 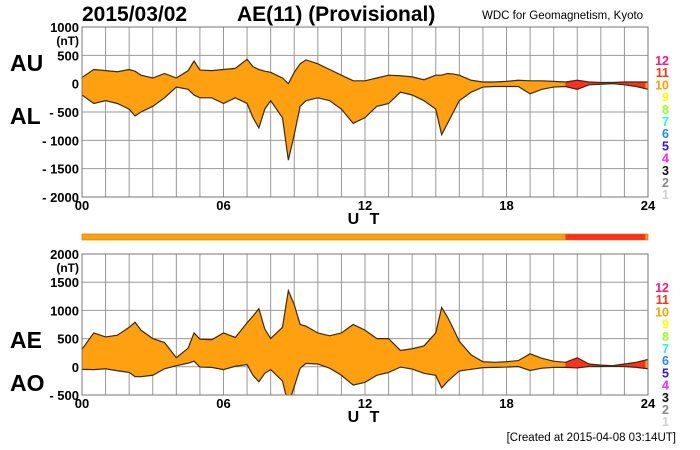 What do you see at coordinates (135, 14) in the screenshot?
I see `plot-date: 2015/03/02` at bounding box center [135, 14].